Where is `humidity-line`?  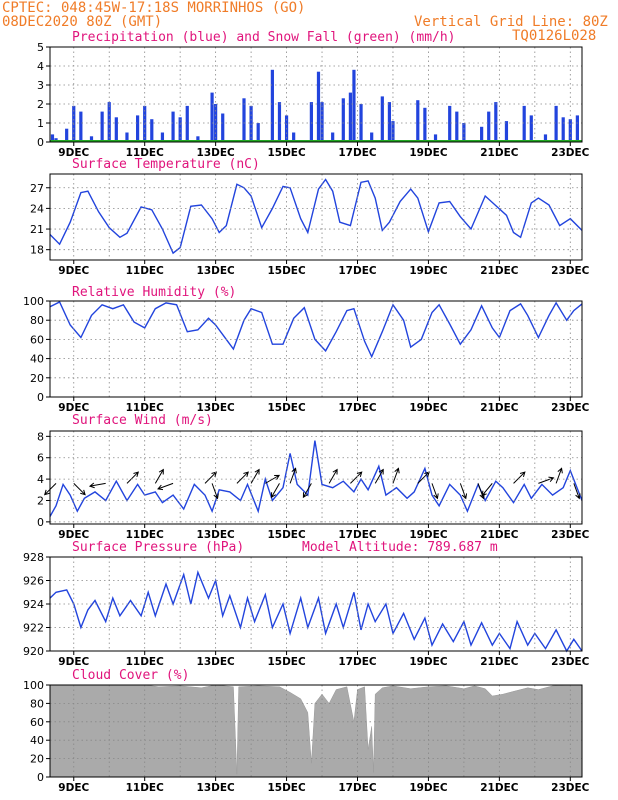 humidity-line is located at coordinates (316, 330).